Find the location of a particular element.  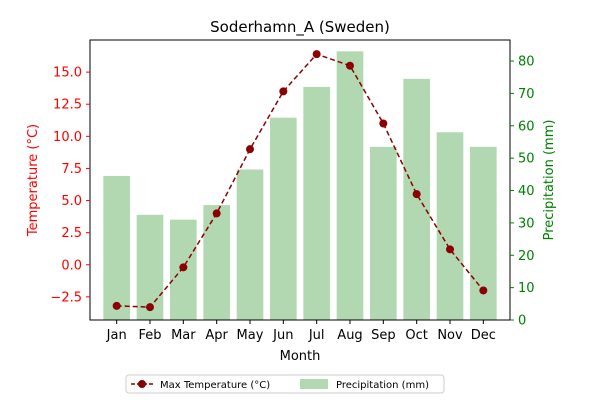

x-tick-label: Dec is located at coordinates (483, 335).